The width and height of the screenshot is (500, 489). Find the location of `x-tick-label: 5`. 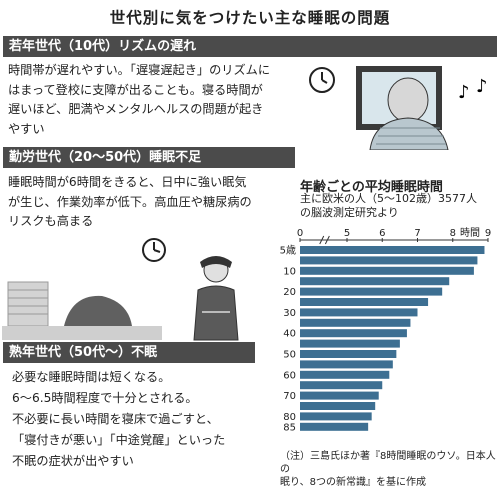

x-tick-label: 5 is located at coordinates (347, 233).